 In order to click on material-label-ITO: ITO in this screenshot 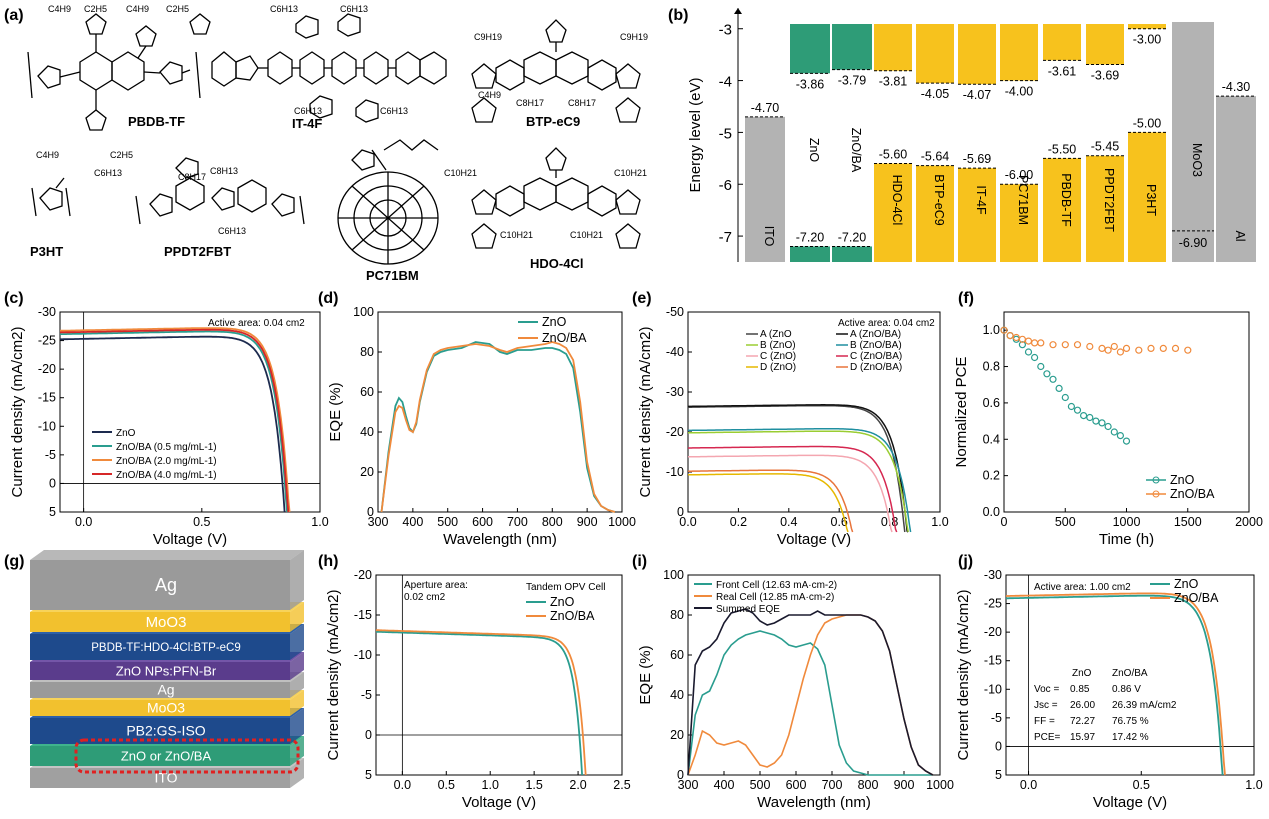, I will do `click(769, 236)`.